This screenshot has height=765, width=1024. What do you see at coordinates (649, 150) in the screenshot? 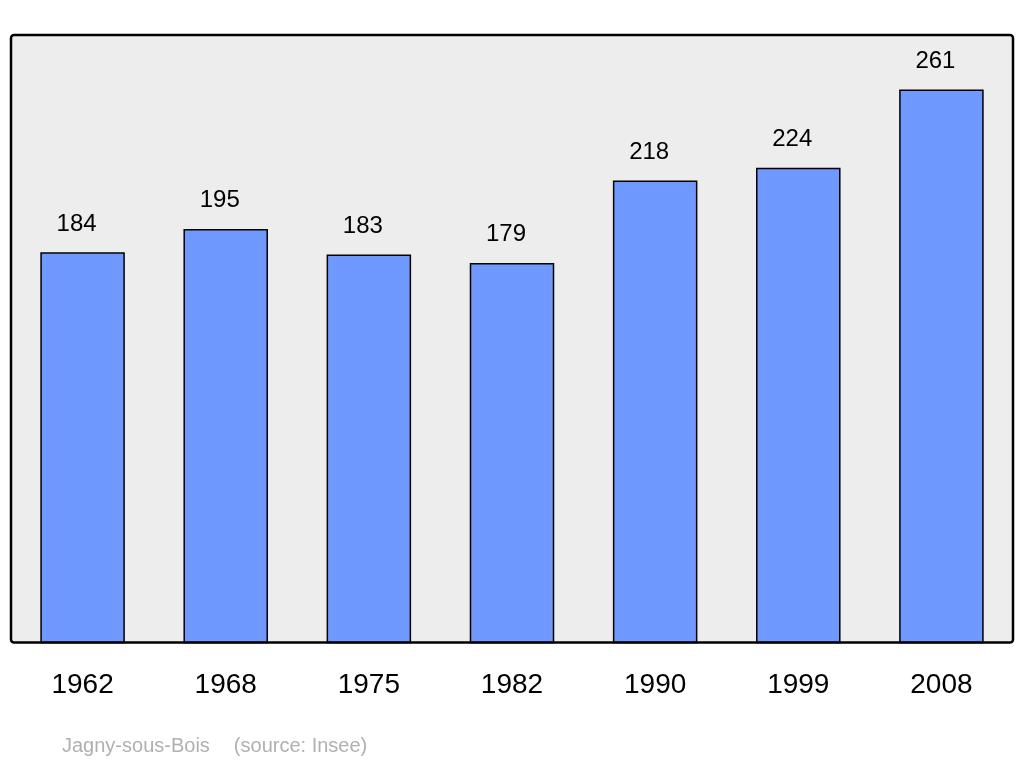
I see `data-label: 218` at bounding box center [649, 150].